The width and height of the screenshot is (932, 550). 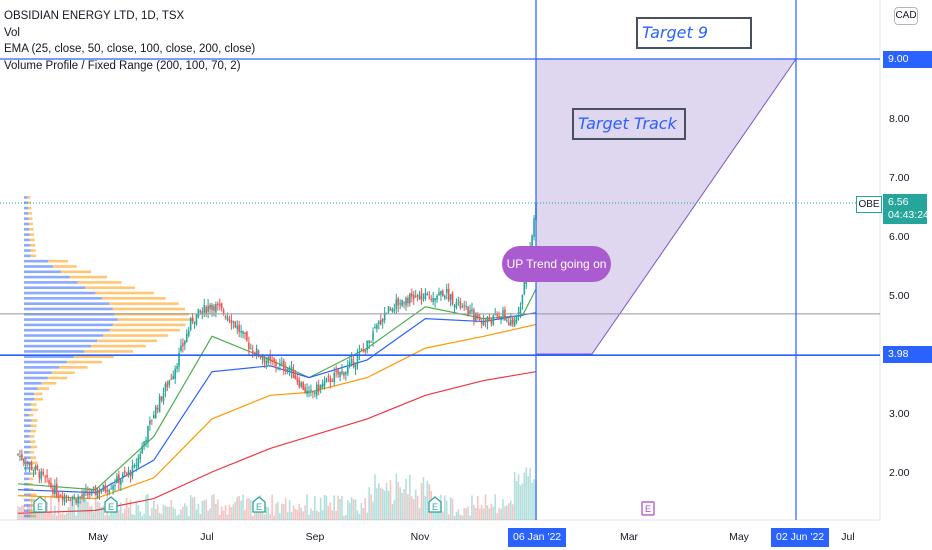 I want to click on uptrend-callout: UP Trend going on, so click(x=556, y=264).